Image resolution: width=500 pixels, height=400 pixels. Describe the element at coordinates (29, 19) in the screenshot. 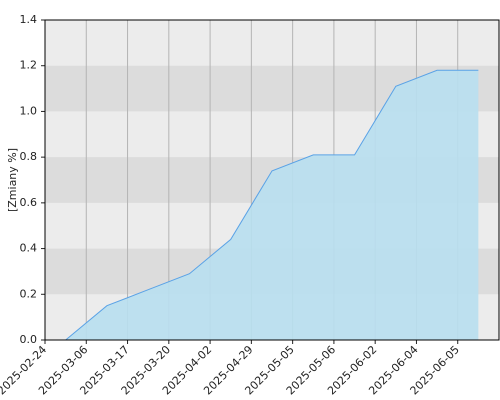

I see `y-tick-label: 1.4` at that location.